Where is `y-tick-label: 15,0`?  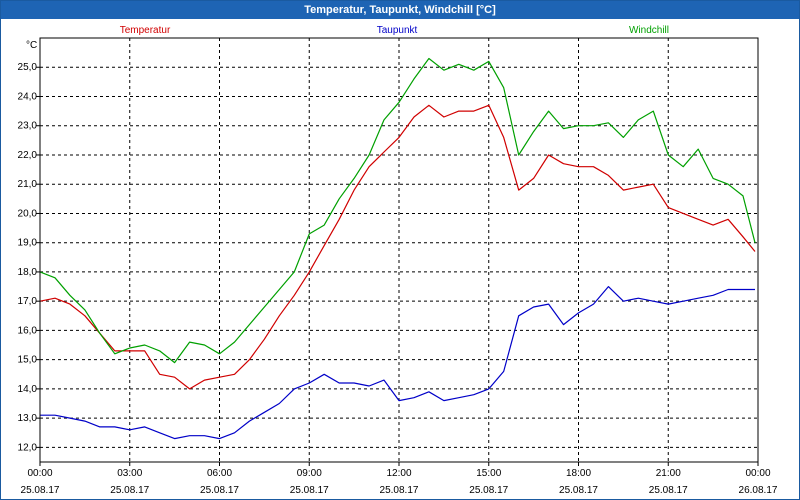
y-tick-label: 15,0 is located at coordinates (28, 360).